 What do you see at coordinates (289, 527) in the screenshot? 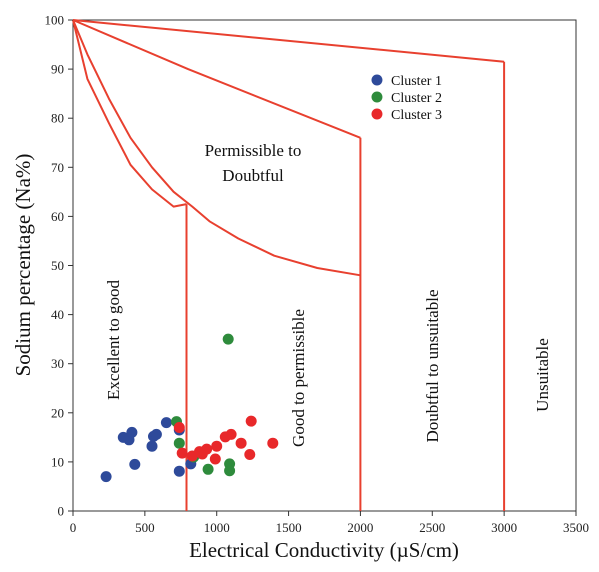
I see `x-tick-label: 1500` at bounding box center [289, 527].